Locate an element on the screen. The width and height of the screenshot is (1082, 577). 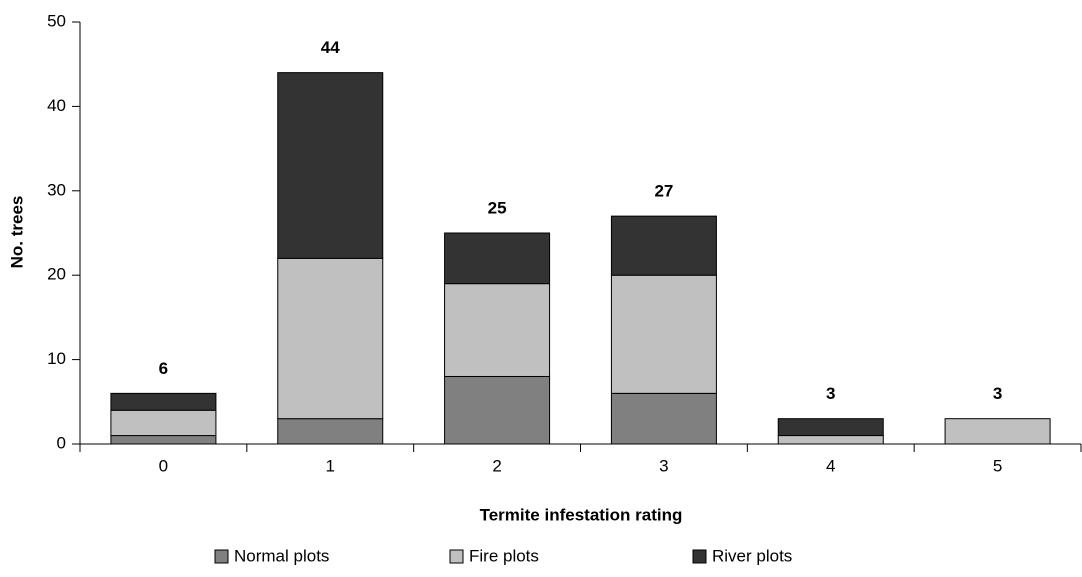
y-tick-label: 50 is located at coordinates (56, 20).